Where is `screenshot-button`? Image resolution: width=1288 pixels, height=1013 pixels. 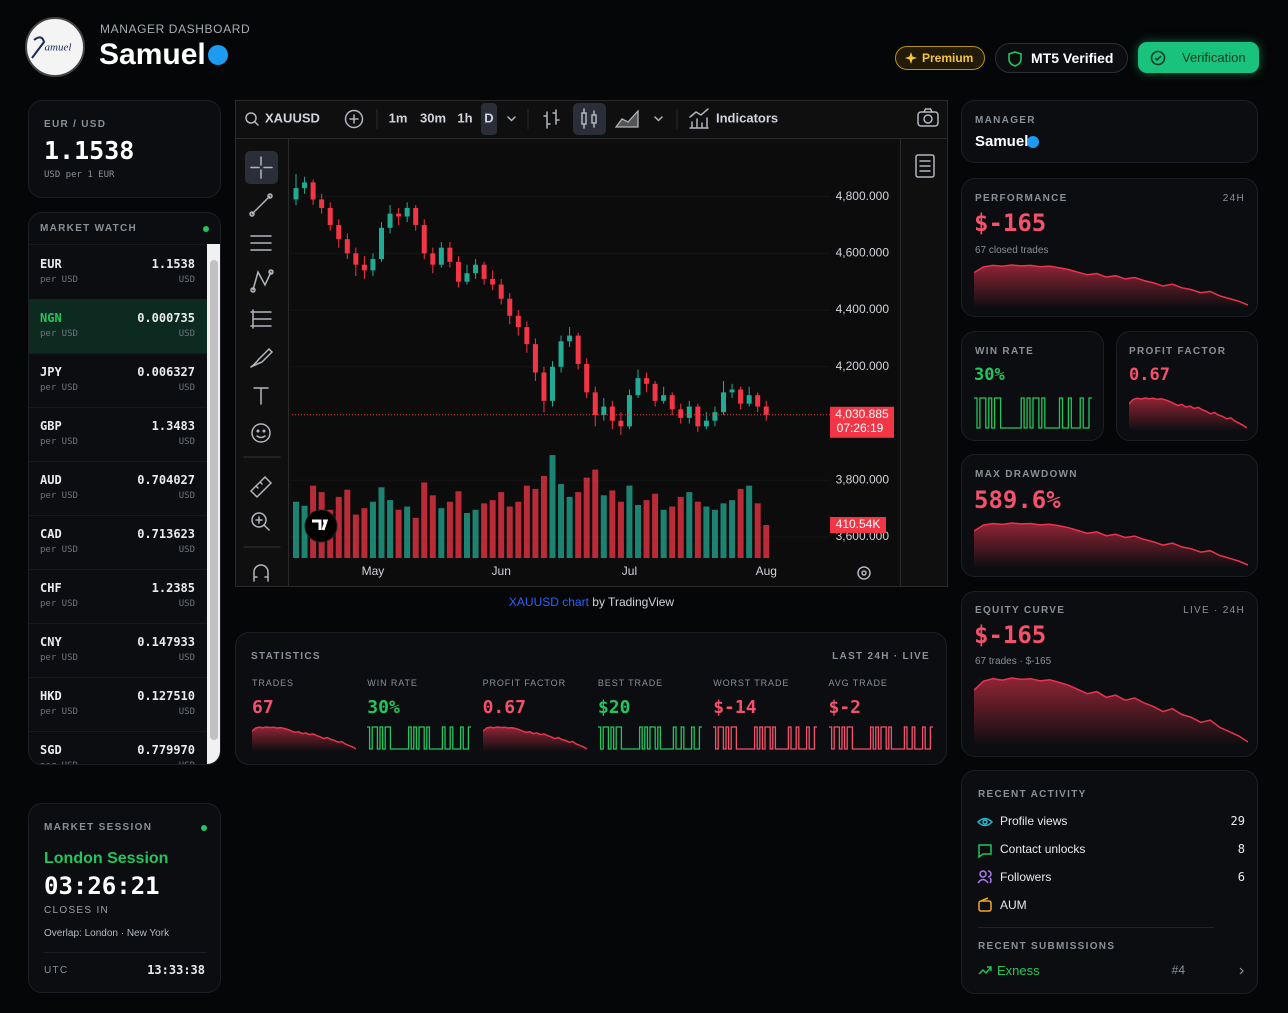 screenshot-button is located at coordinates (928, 117).